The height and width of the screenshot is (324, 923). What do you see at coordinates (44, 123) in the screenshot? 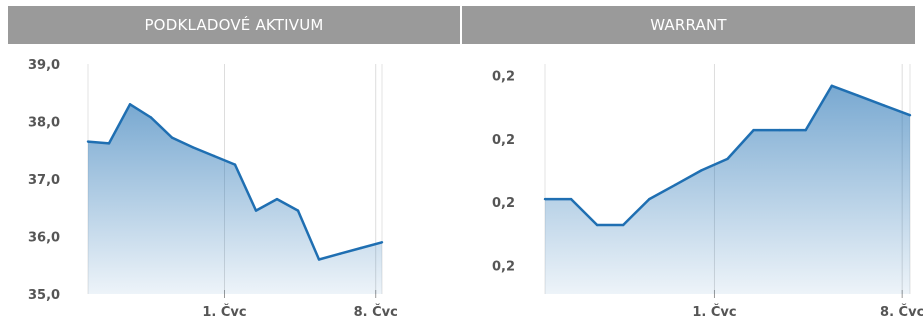
I see `y-tick-label: 38,0` at bounding box center [44, 123].